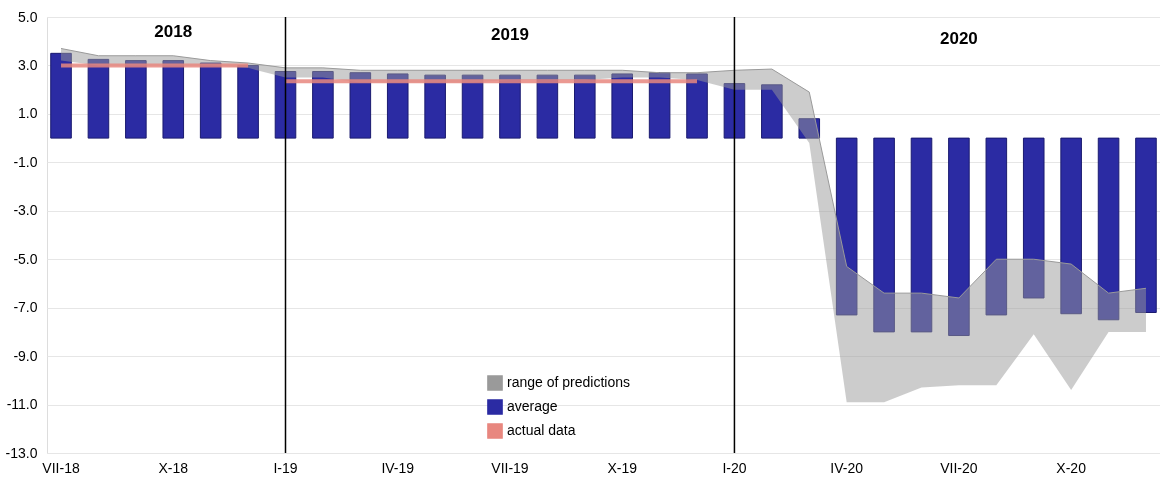  I want to click on x-tick-label: I-20, so click(734, 467).